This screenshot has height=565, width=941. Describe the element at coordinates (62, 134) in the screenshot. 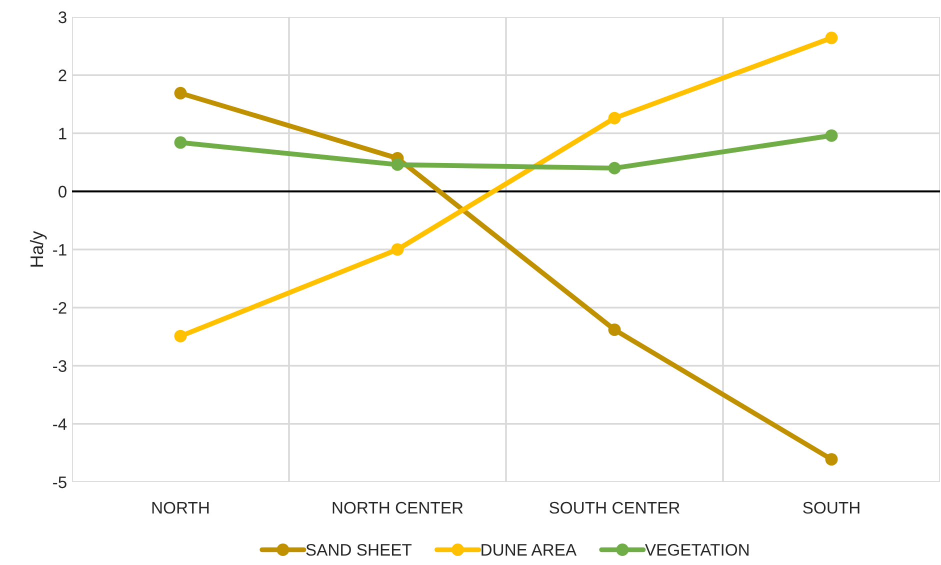

I see `y-tick-label: 1` at that location.